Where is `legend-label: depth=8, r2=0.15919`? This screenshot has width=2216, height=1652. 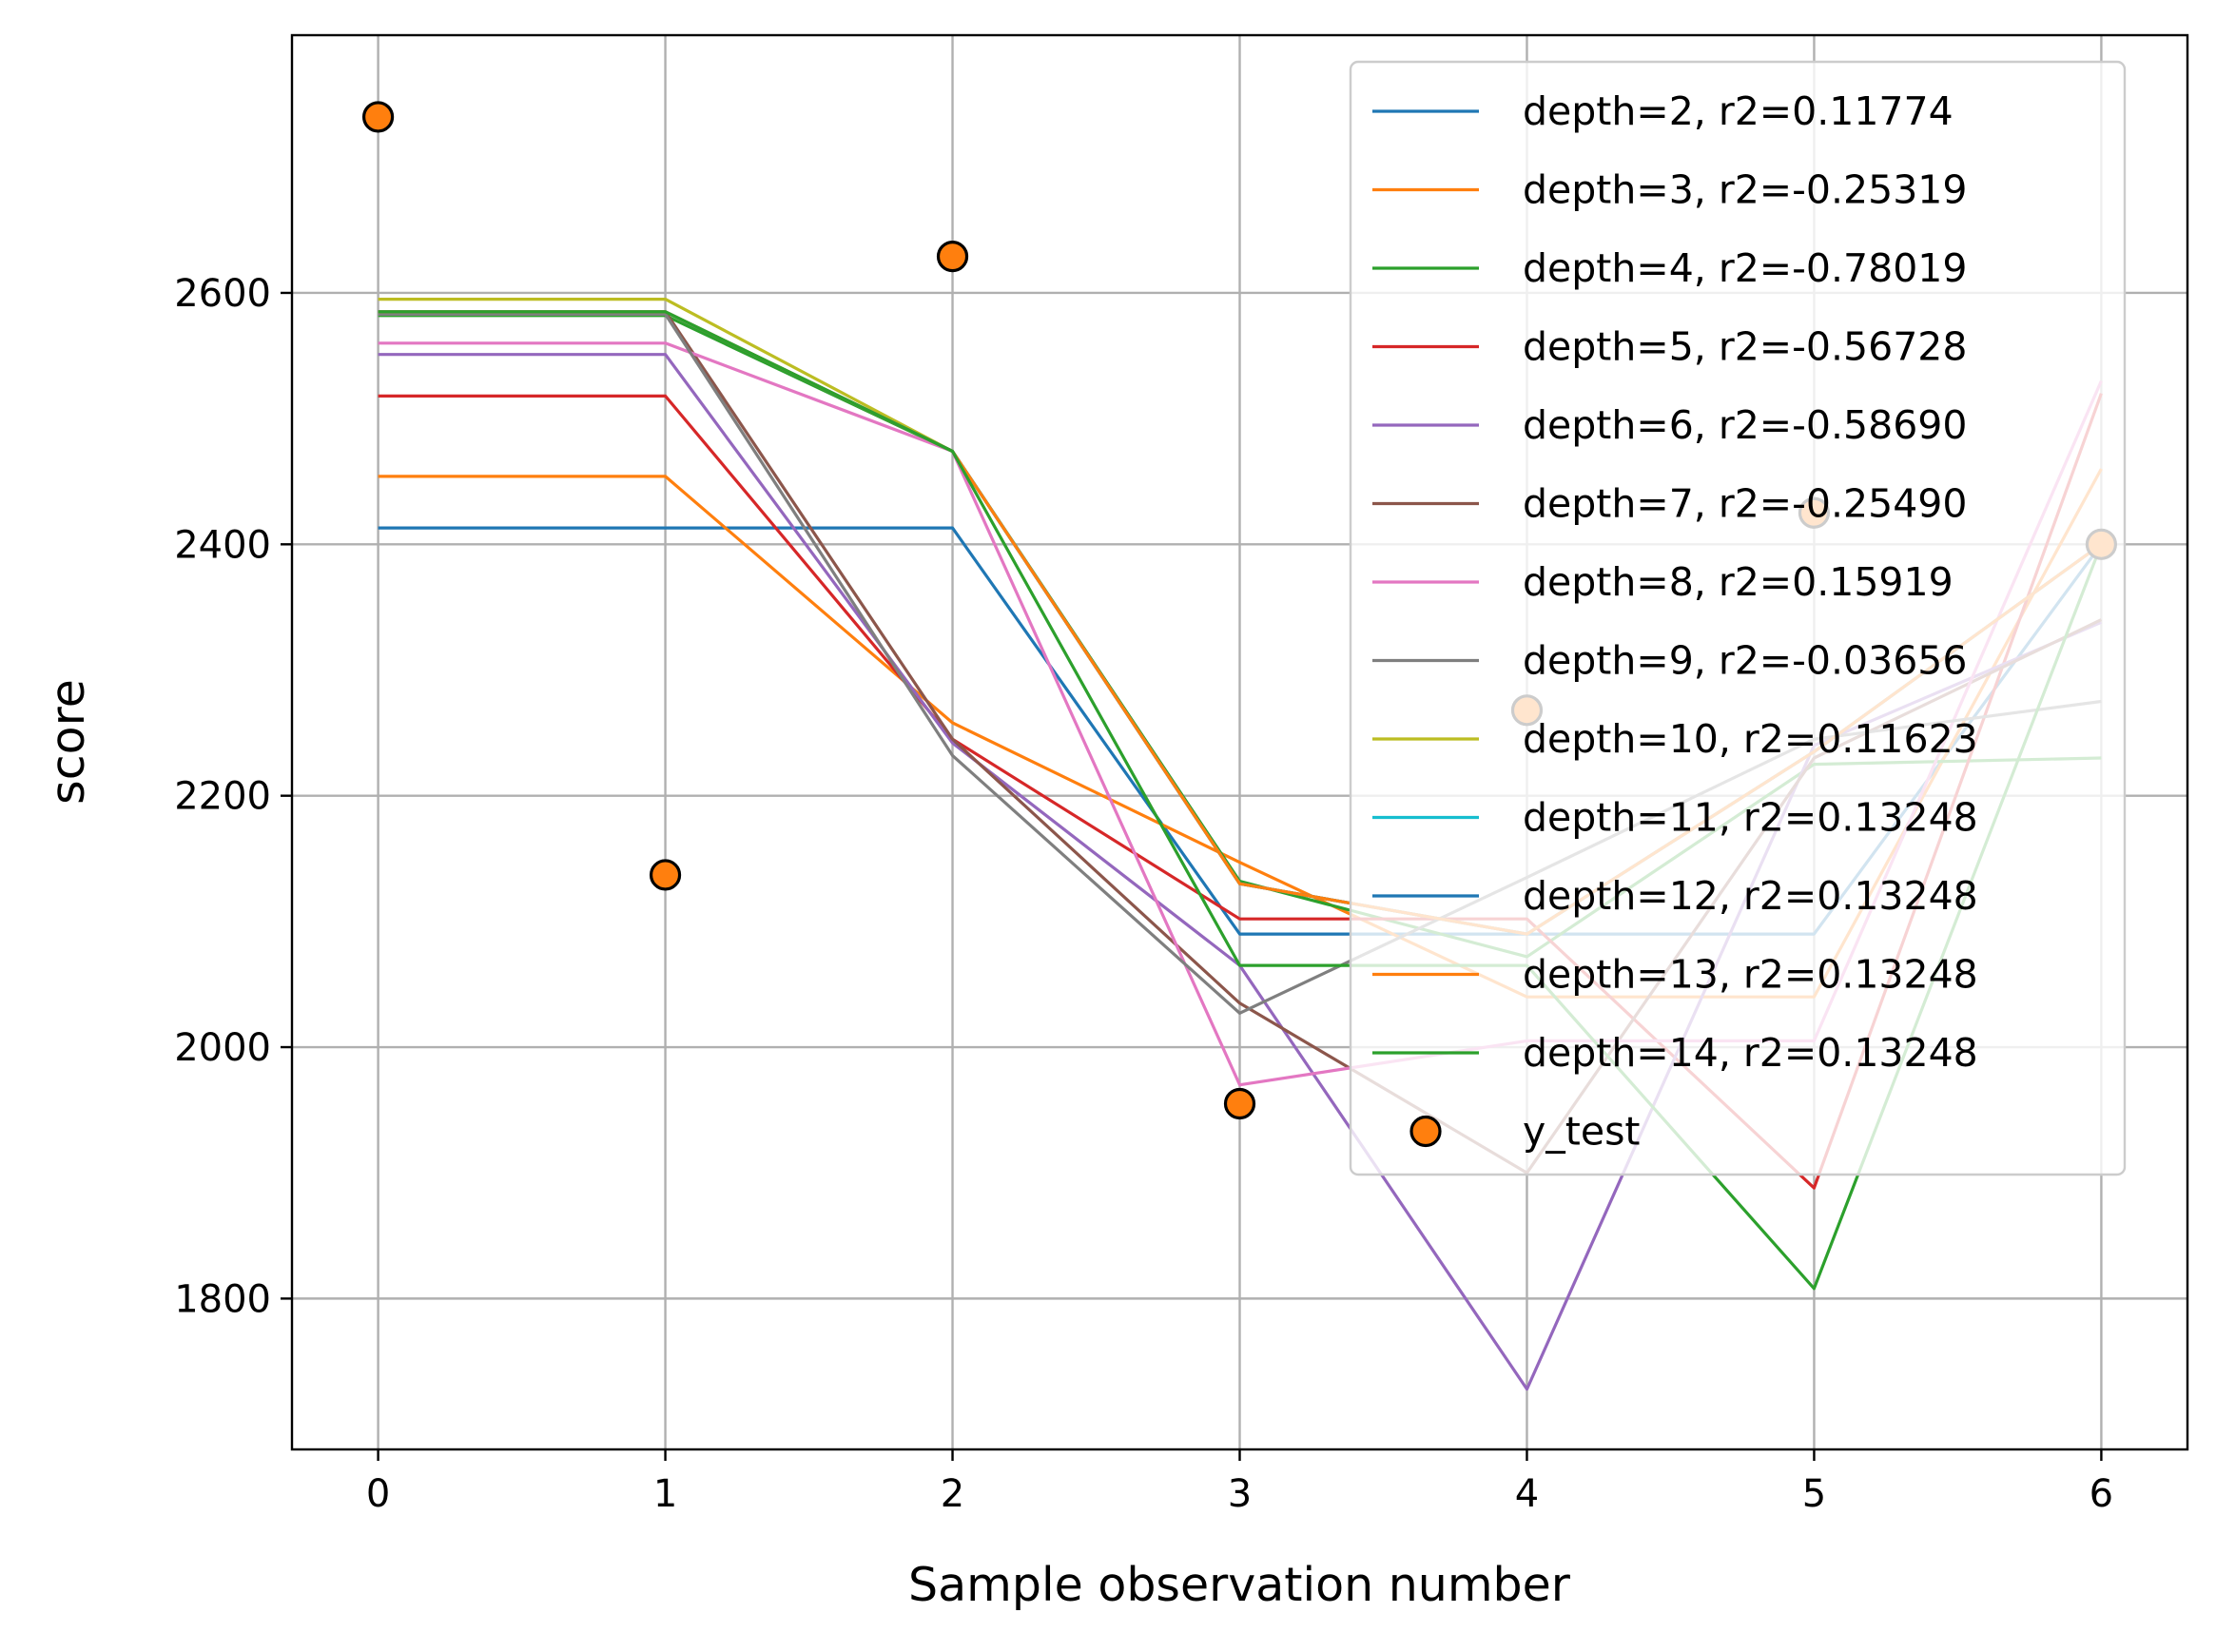
legend-label: depth=8, r2=0.15919 is located at coordinates (1738, 582).